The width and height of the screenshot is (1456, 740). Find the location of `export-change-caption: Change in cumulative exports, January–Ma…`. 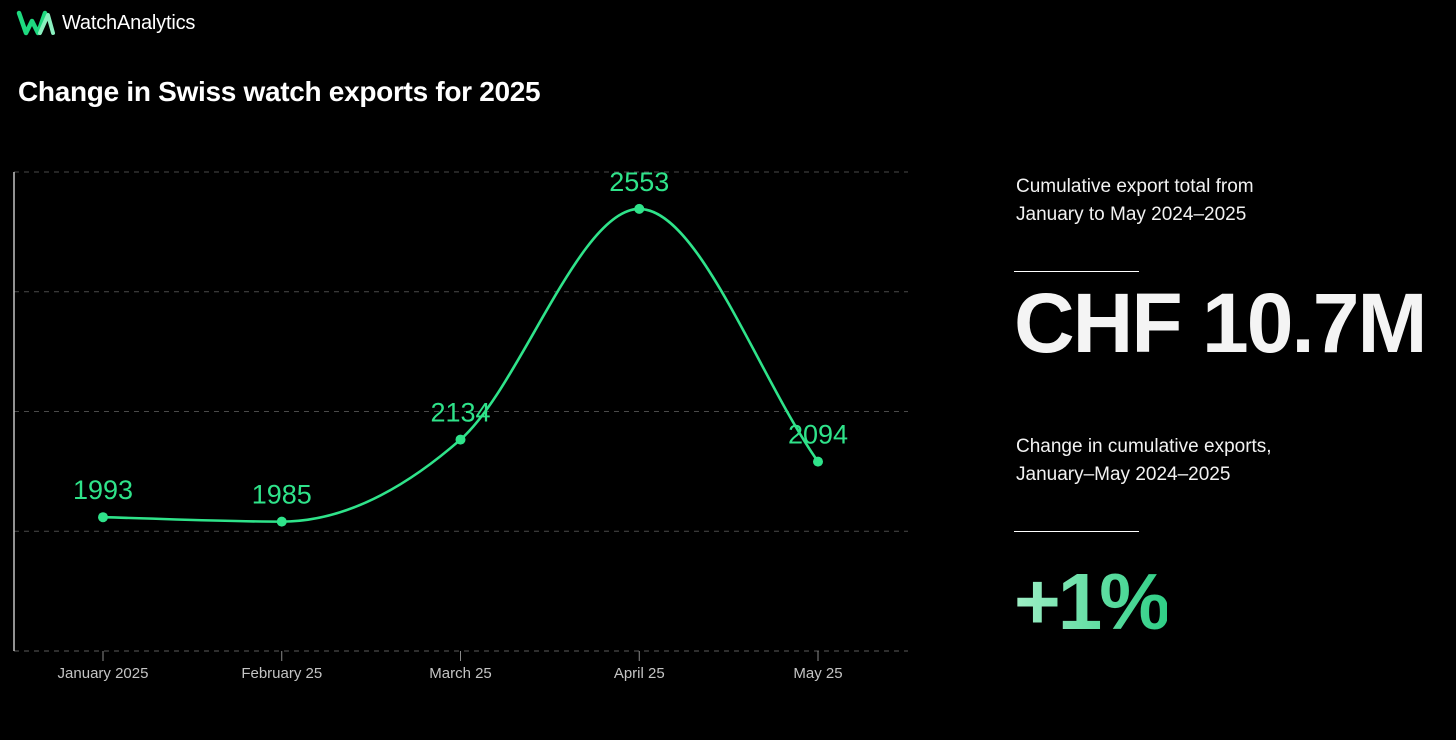

export-change-caption: Change in cumulative exports, January–Ma… is located at coordinates (1144, 460).